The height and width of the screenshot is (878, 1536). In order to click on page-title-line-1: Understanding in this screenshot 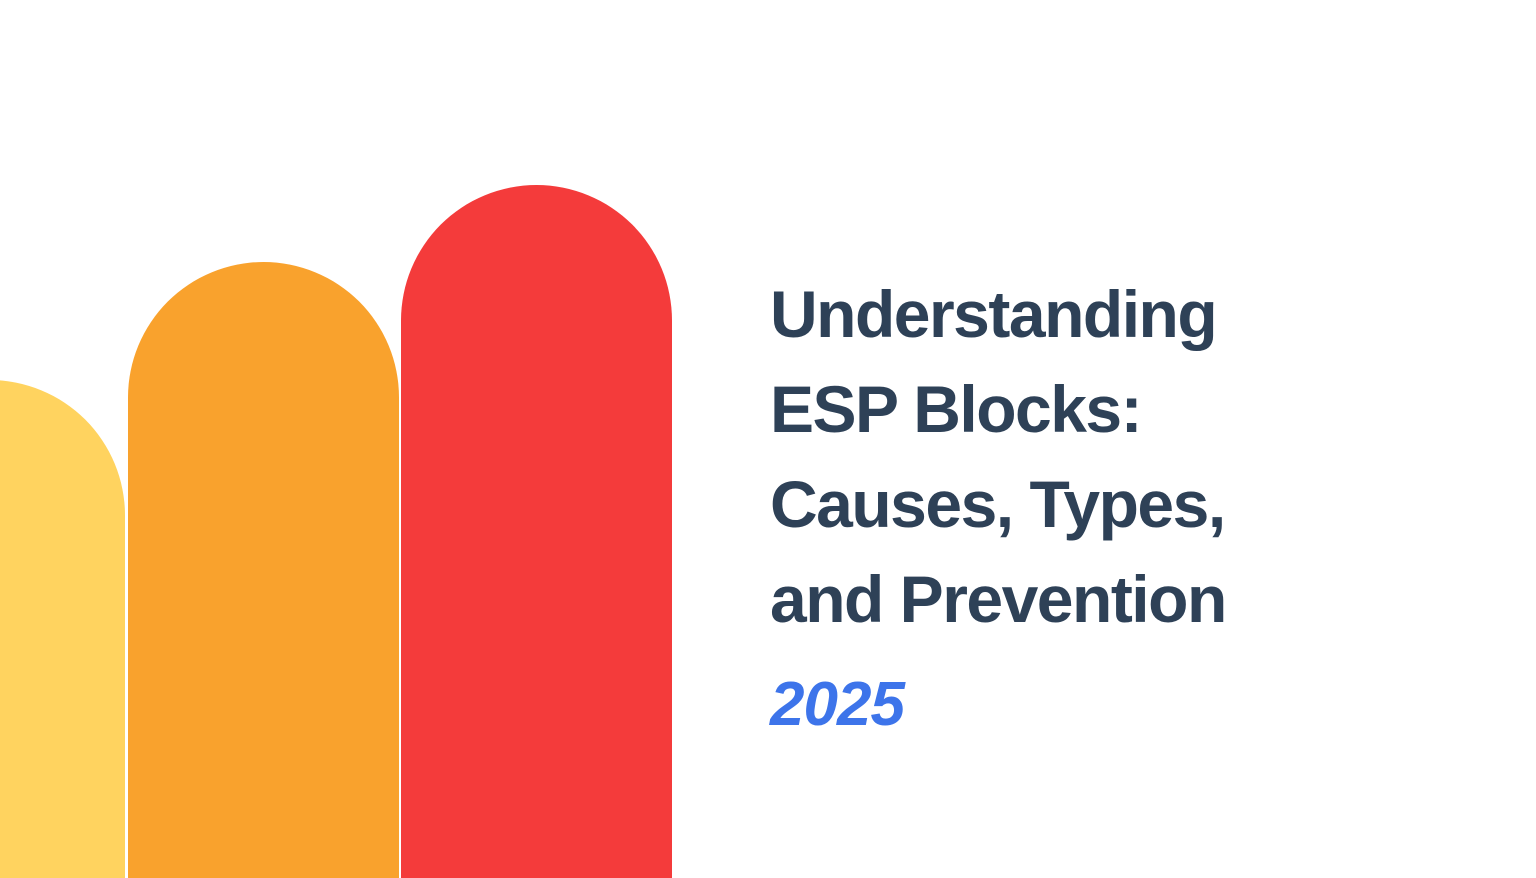, I will do `click(994, 314)`.